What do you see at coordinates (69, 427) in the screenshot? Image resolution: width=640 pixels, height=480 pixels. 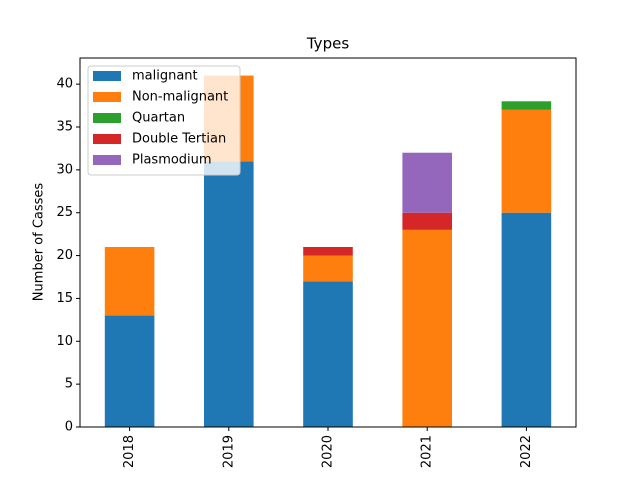 I see `y-tick-label: 0` at bounding box center [69, 427].